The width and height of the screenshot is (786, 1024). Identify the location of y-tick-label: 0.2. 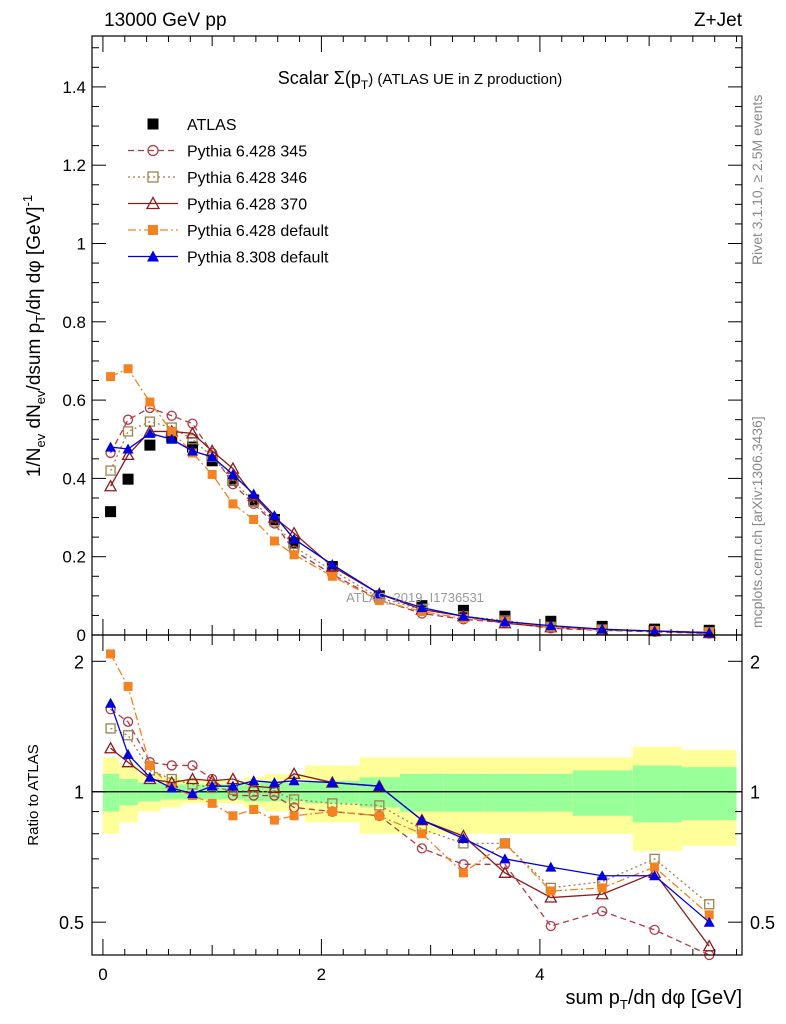
(74, 557).